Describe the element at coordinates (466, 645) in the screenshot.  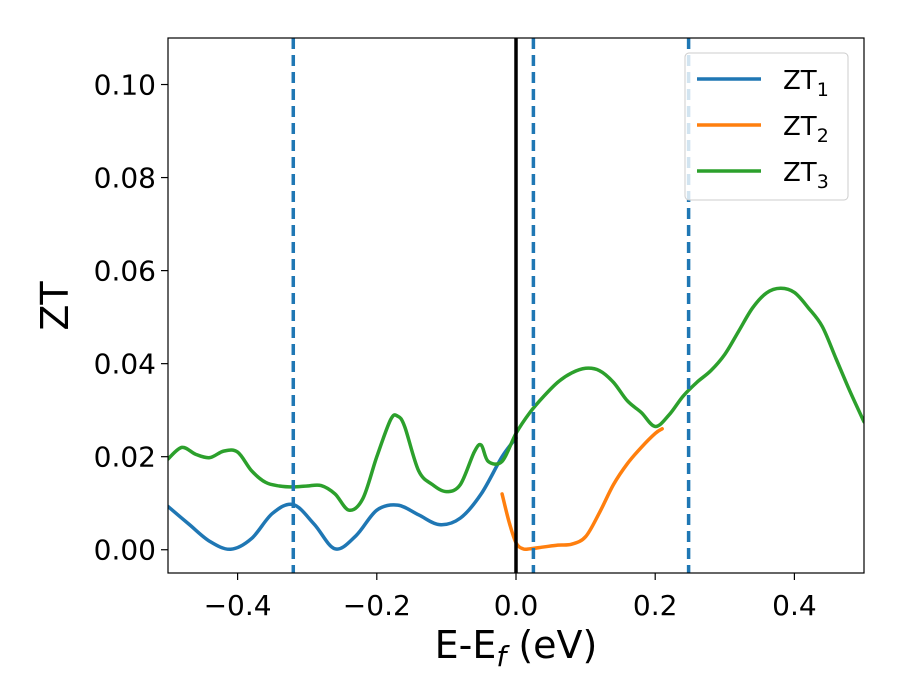
I see `x-axis-title-main: E-E` at that location.